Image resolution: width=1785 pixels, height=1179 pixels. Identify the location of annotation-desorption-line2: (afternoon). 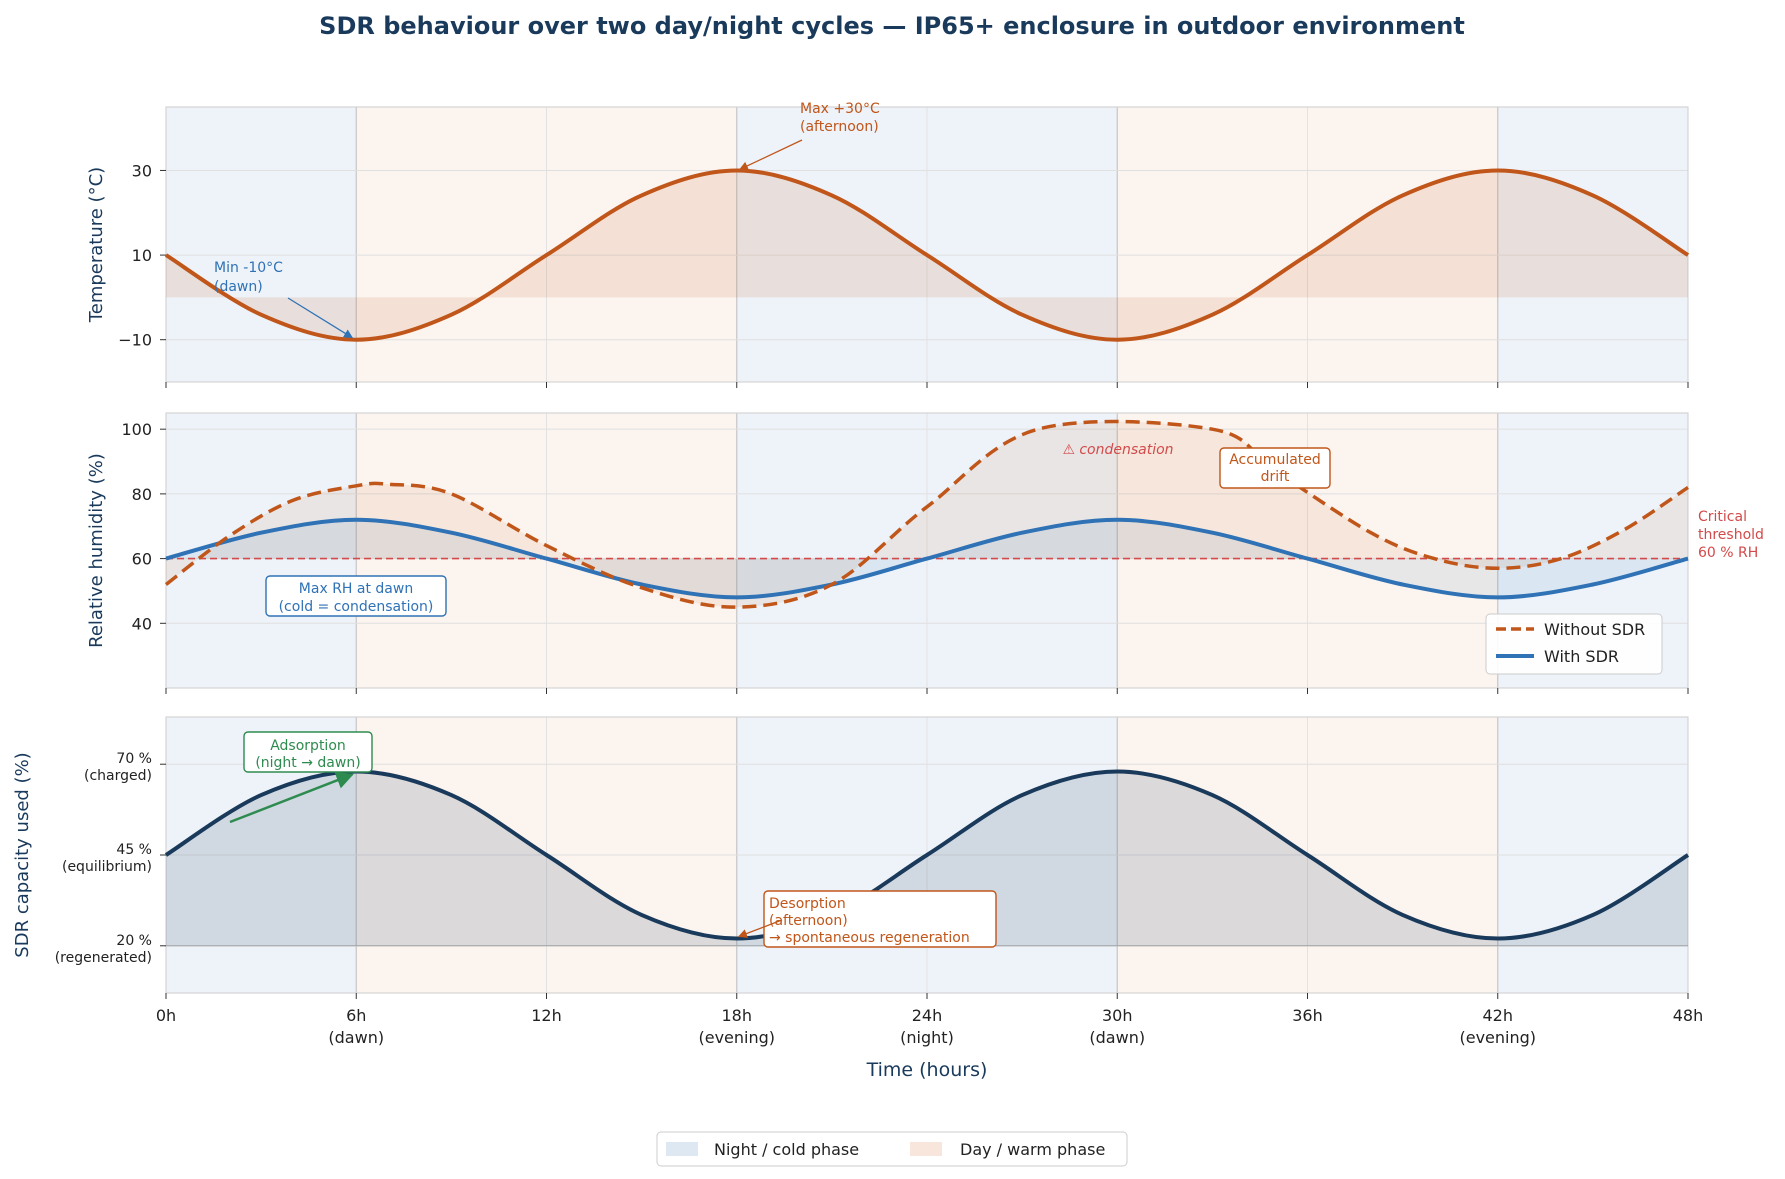
(808, 921).